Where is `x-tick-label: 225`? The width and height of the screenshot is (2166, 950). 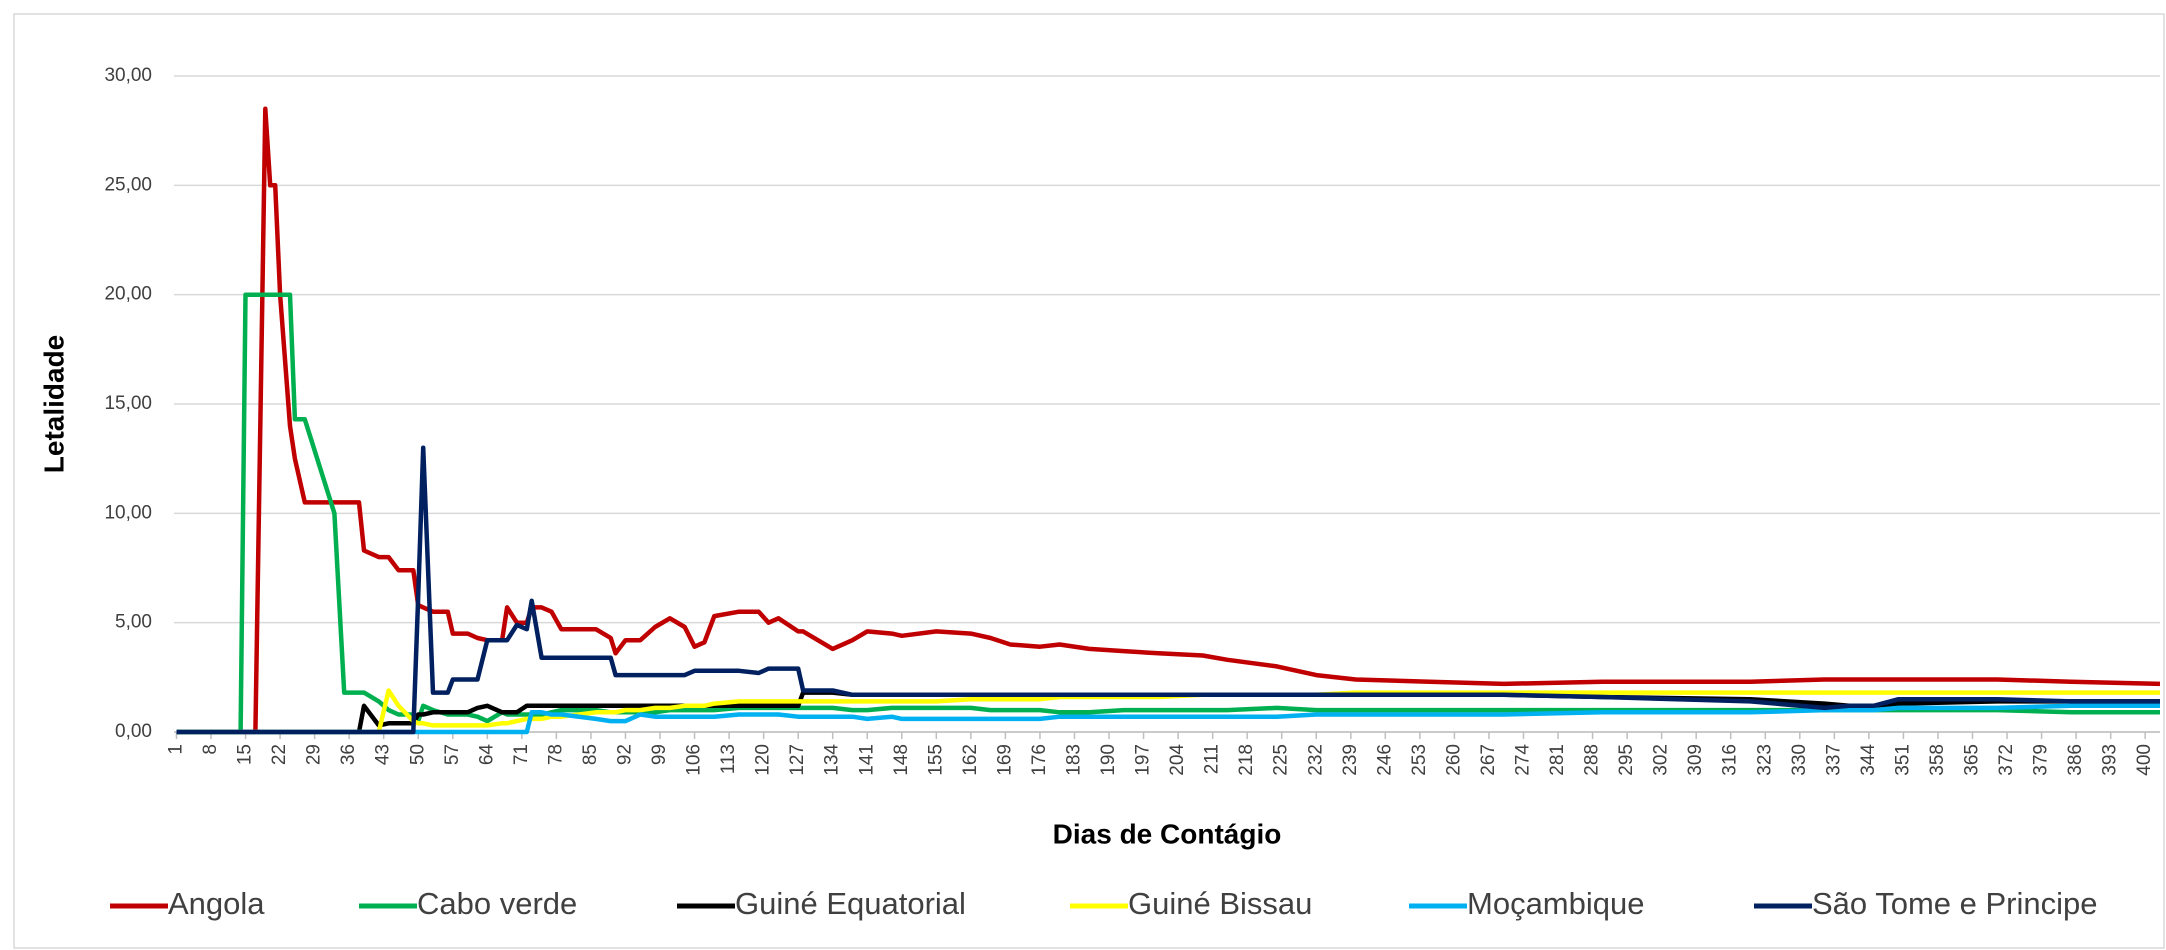
x-tick-label: 225 is located at coordinates (1281, 760).